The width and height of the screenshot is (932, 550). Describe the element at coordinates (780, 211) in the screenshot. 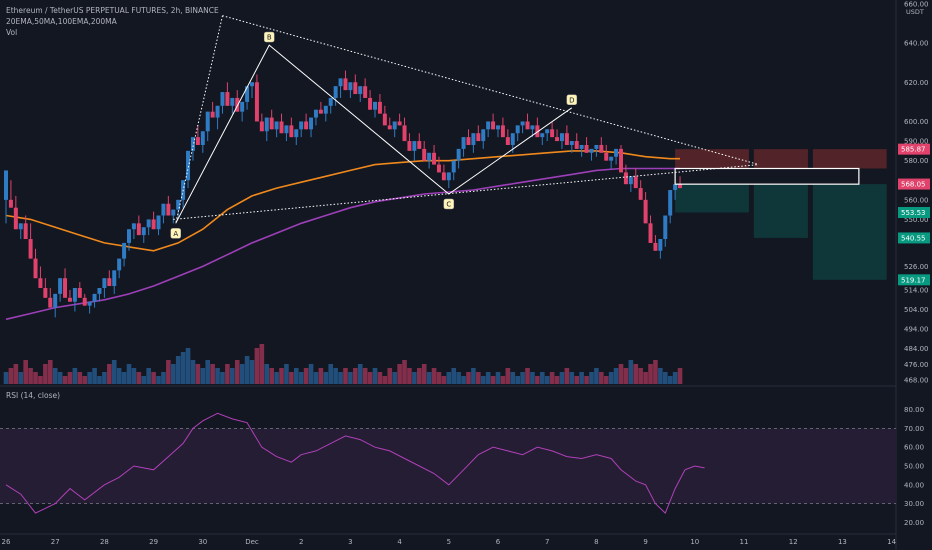

I see `target-zone` at that location.